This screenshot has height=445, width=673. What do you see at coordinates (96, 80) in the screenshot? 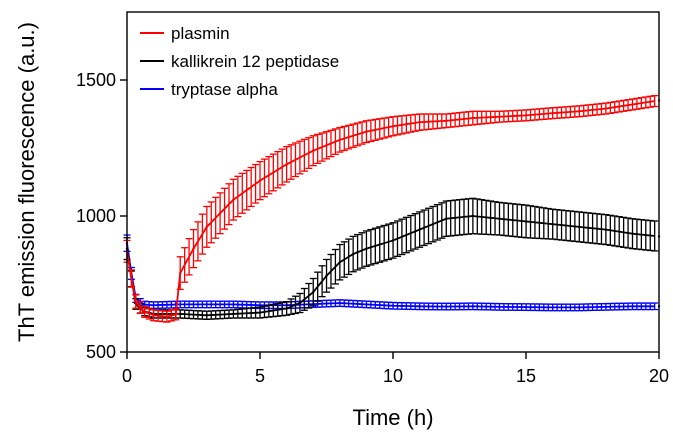
I see `y-tick-label: 1500` at bounding box center [96, 80].